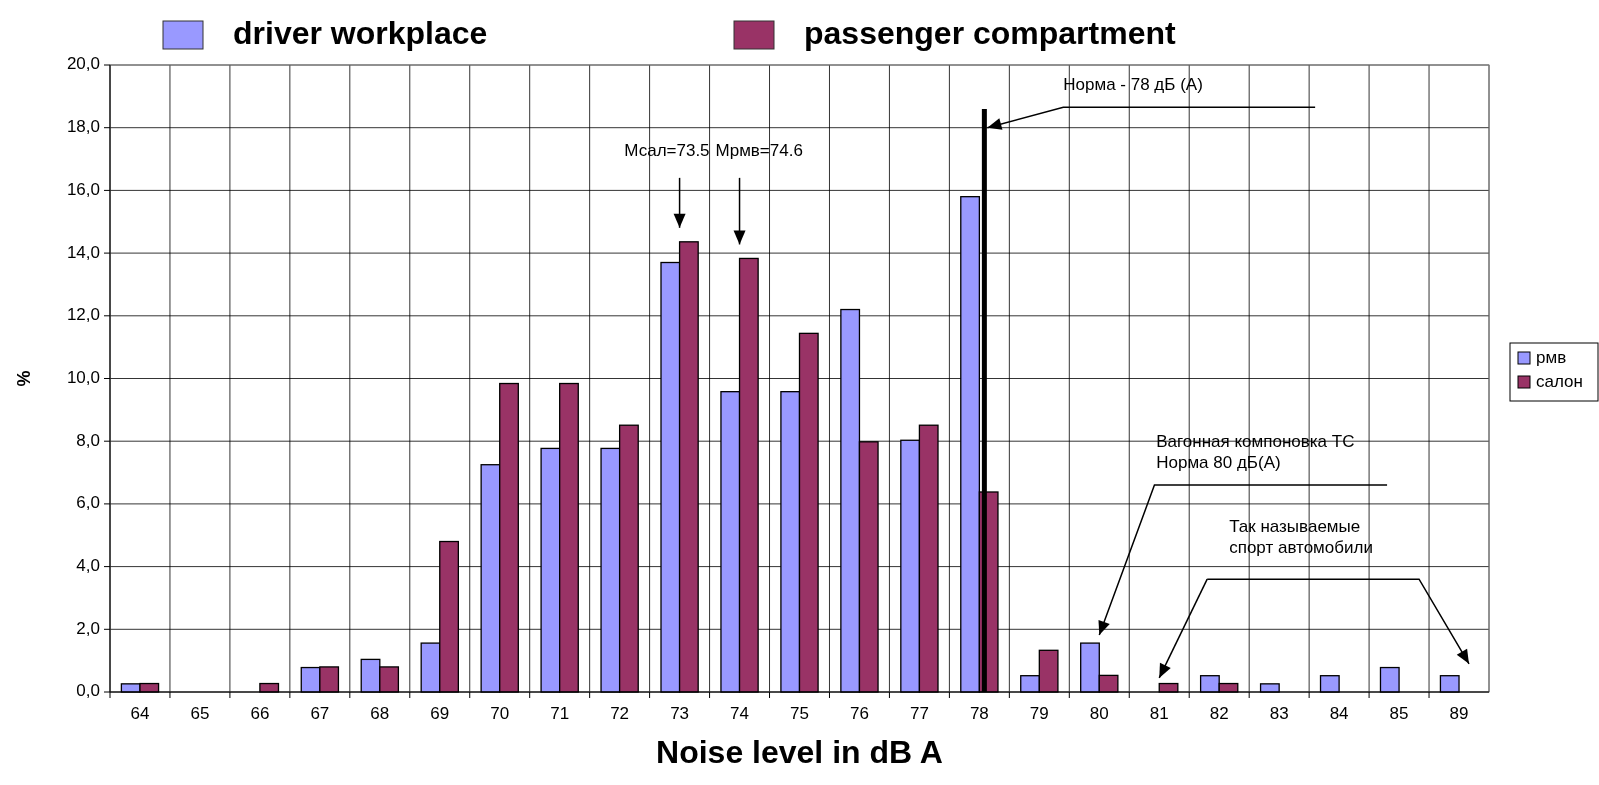 The image size is (1599, 785). What do you see at coordinates (620, 713) in the screenshot?
I see `x-tick-label: 72` at bounding box center [620, 713].